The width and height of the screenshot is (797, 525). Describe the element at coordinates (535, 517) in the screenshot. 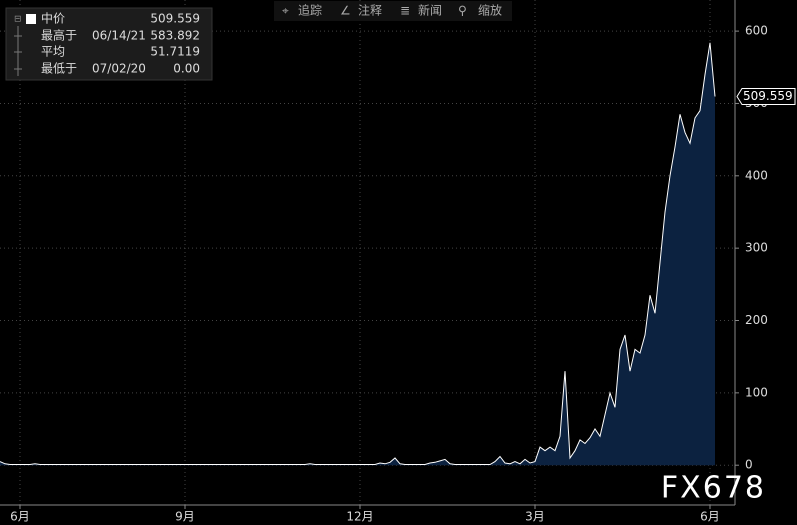

I see `x-tick-label: 3月` at that location.